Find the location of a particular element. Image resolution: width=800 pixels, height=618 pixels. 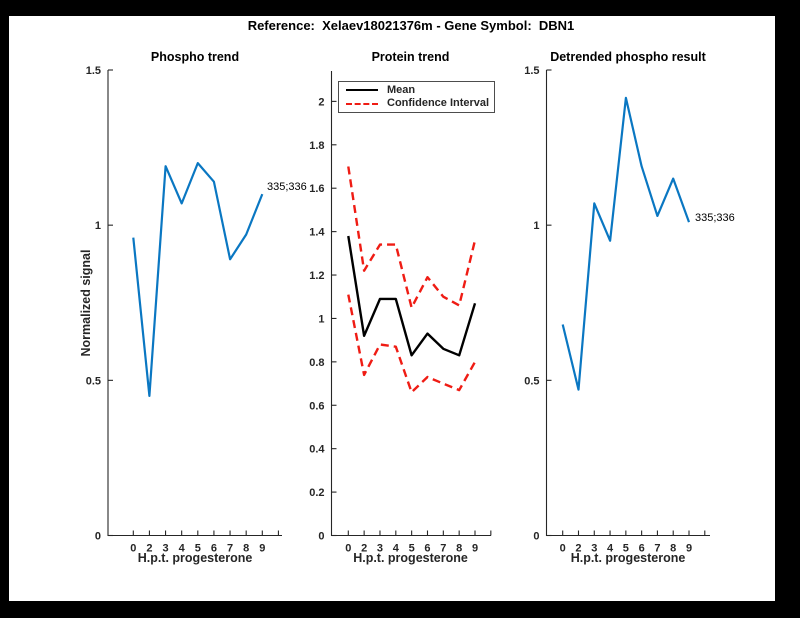

protein-trend-title: Protein trend is located at coordinates (410, 57).